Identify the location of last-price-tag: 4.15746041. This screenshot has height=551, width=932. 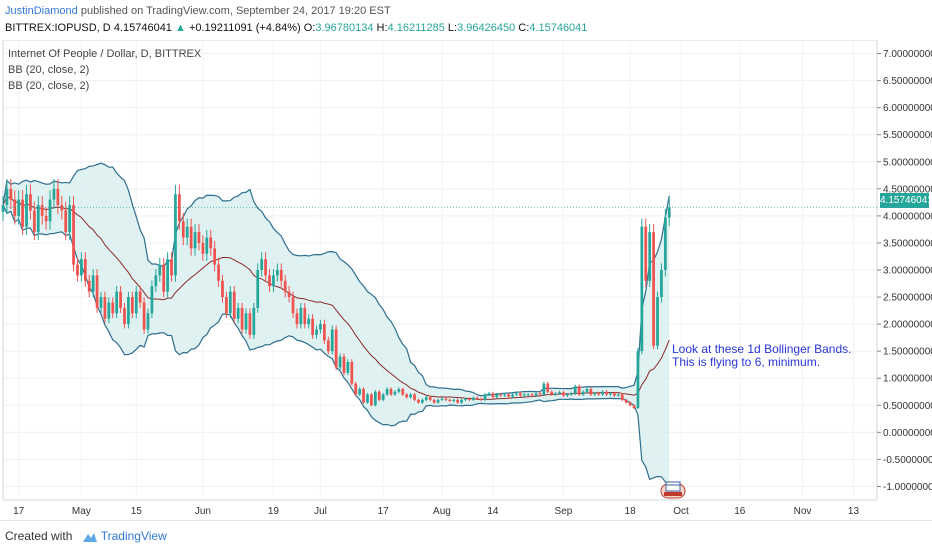
(906, 200).